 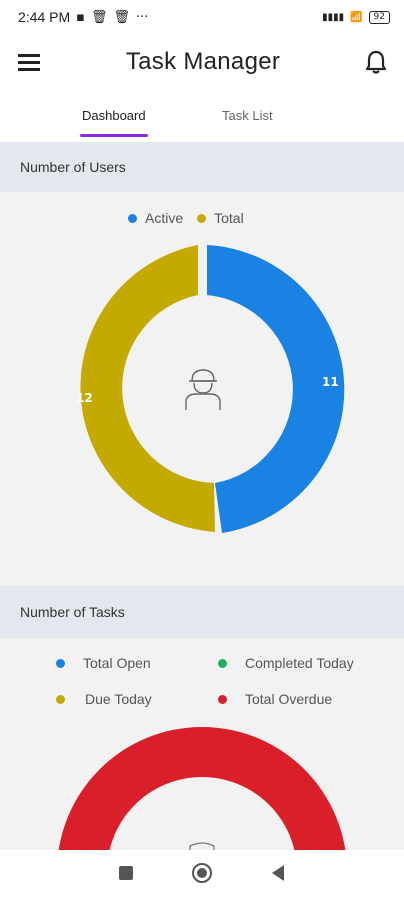 What do you see at coordinates (80, 17) in the screenshot?
I see `notification-icon: ▪` at bounding box center [80, 17].